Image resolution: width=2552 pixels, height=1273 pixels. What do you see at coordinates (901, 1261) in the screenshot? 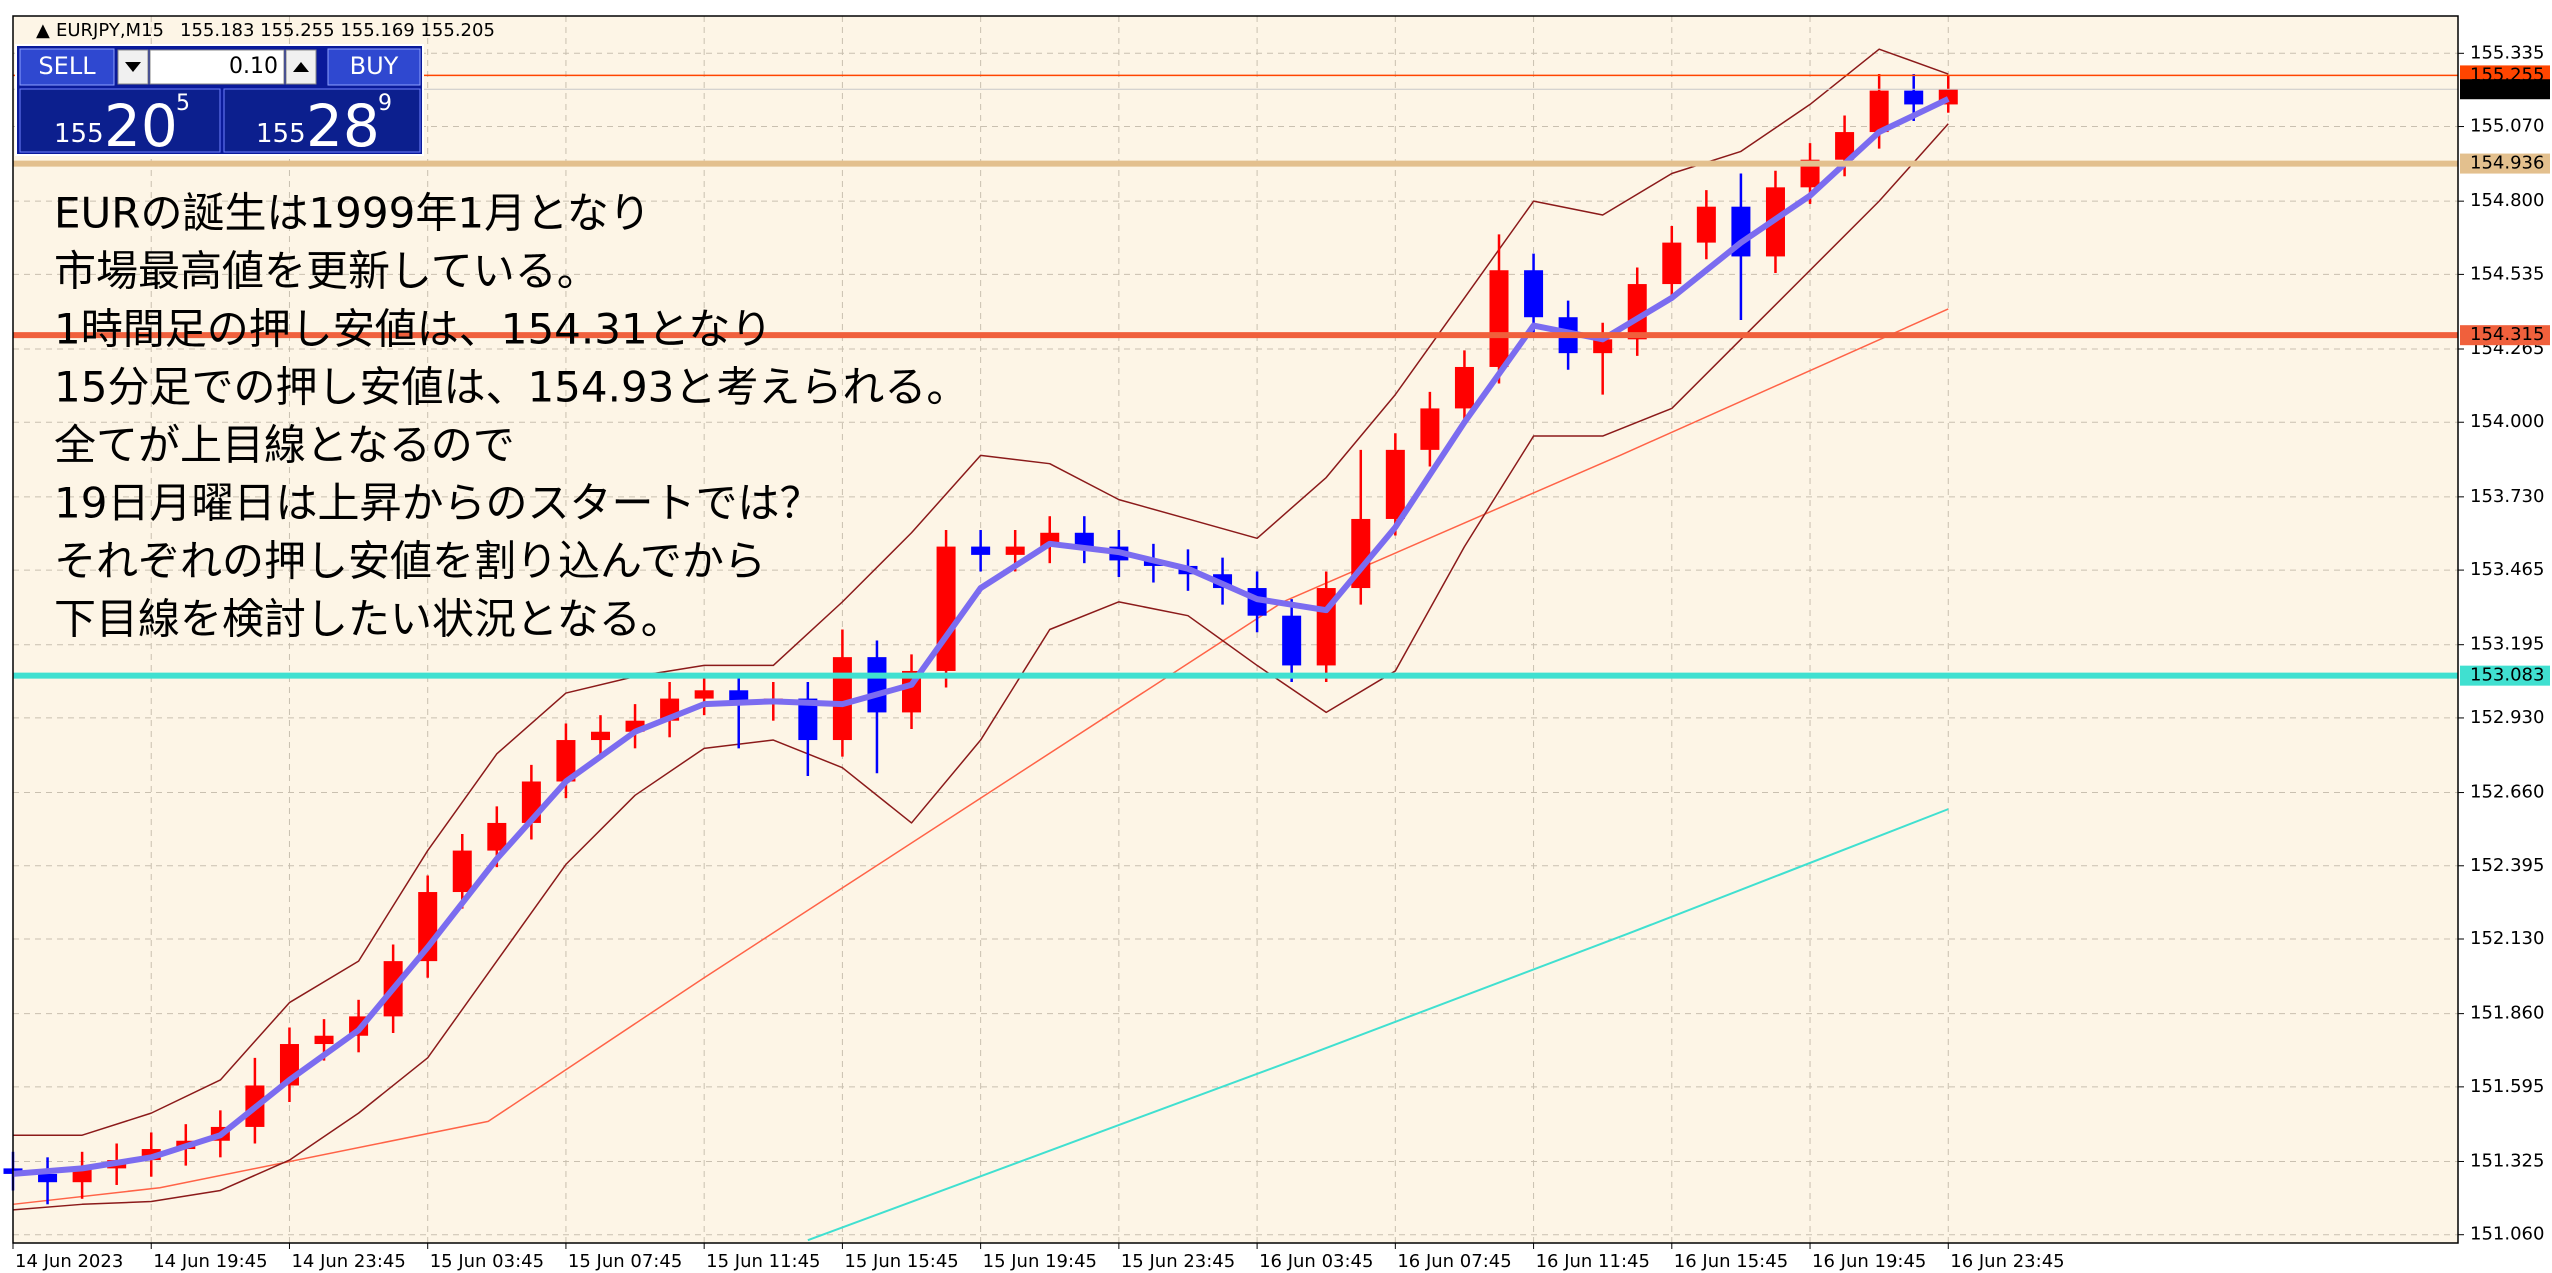
I see `x-tick-label: 15 Jun 15:45` at bounding box center [901, 1261].